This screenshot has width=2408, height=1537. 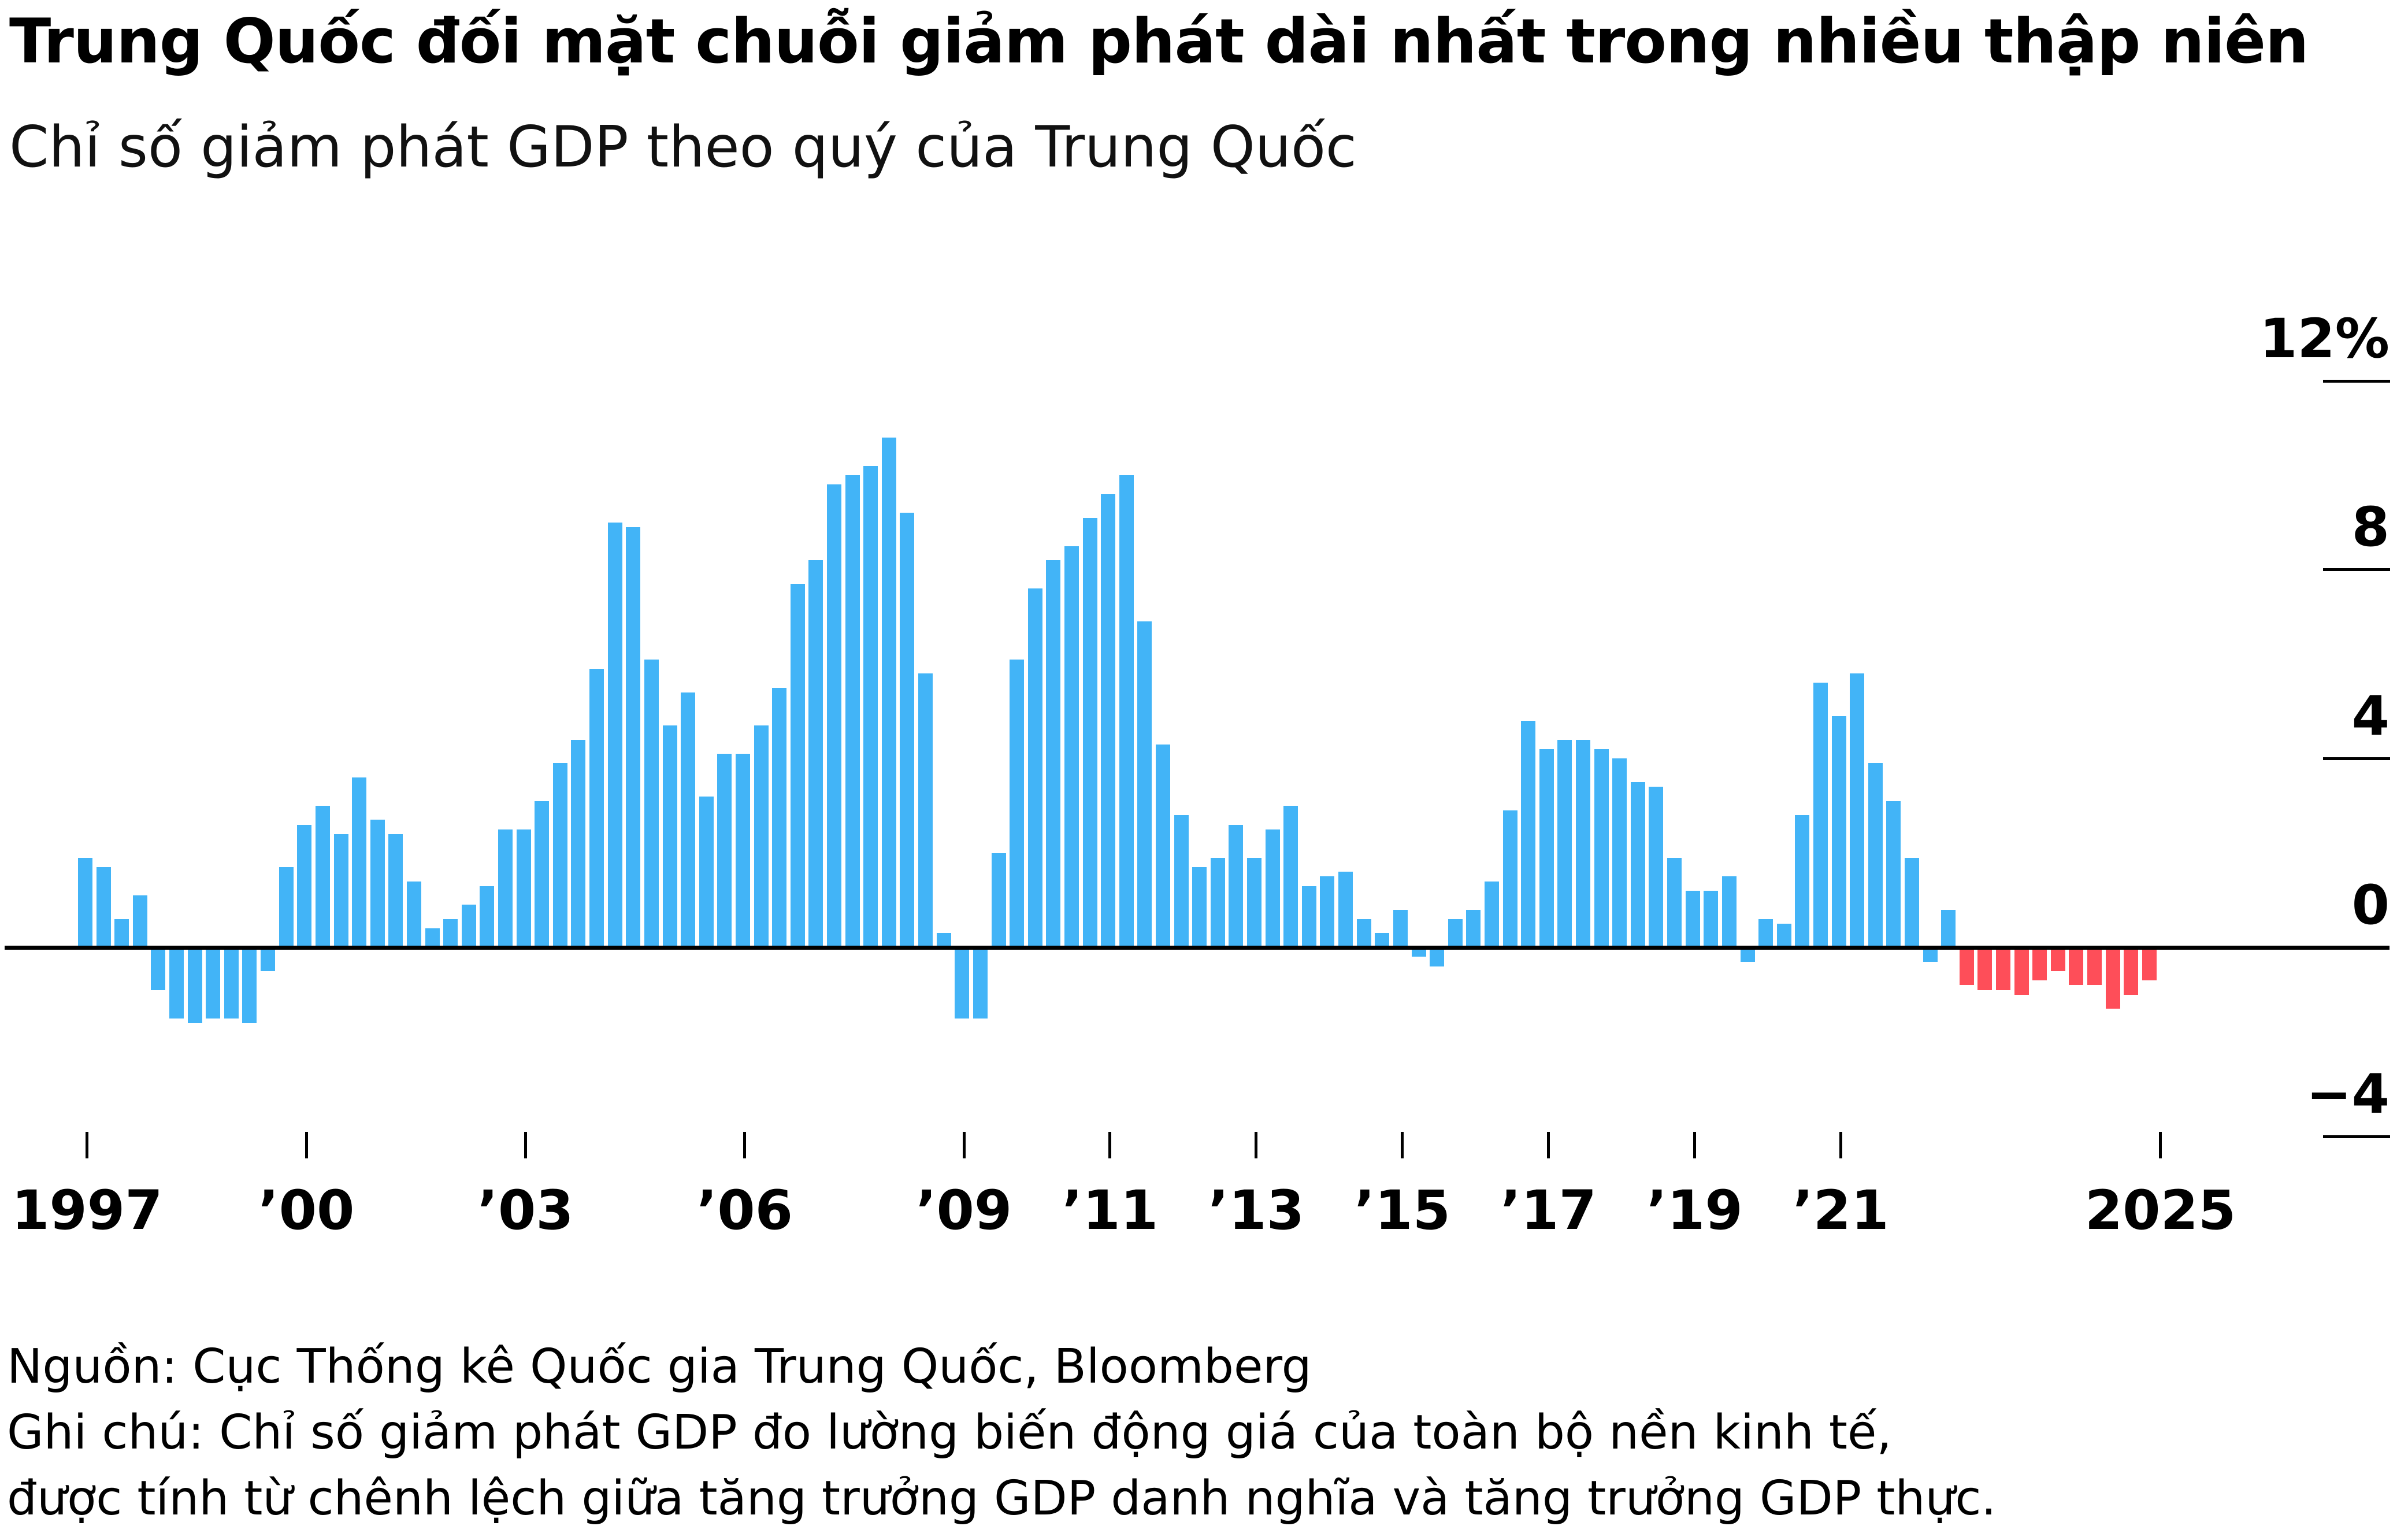 What do you see at coordinates (1198, 948) in the screenshot?
I see `zero-axis-line` at bounding box center [1198, 948].